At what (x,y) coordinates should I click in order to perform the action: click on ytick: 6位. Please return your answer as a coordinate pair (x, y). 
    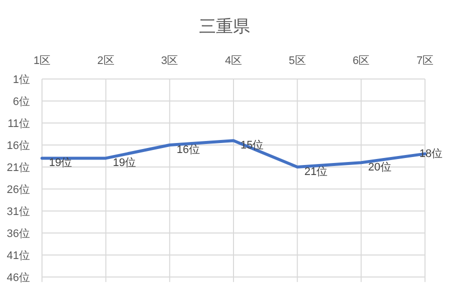
    Looking at the image, I should click on (21, 102).